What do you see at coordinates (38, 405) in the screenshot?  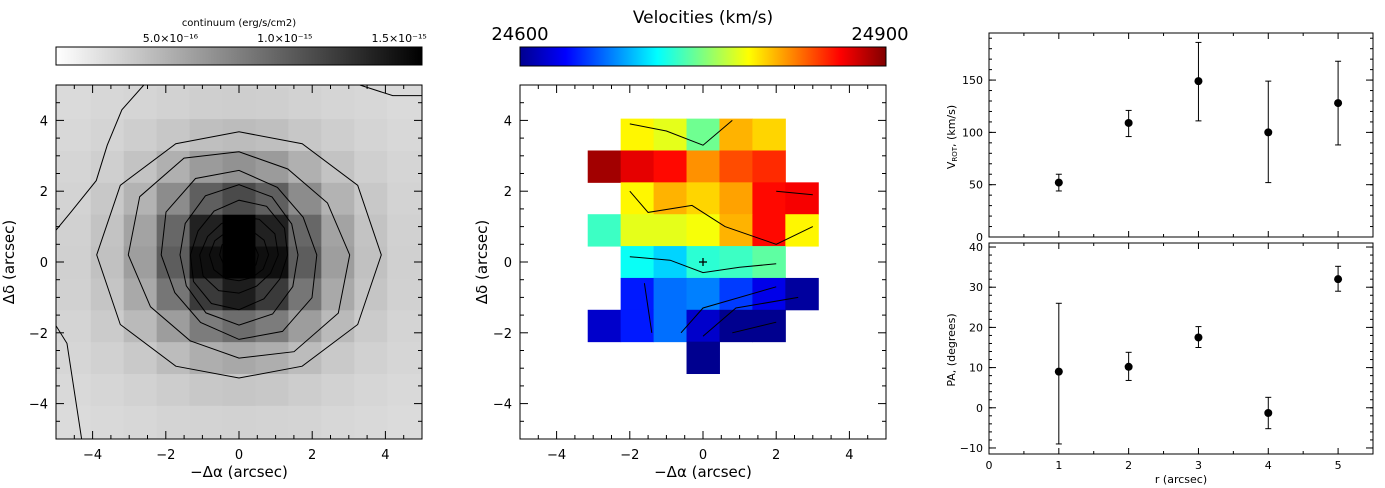 I see `continuum-y-tick-label: −4` at bounding box center [38, 405].